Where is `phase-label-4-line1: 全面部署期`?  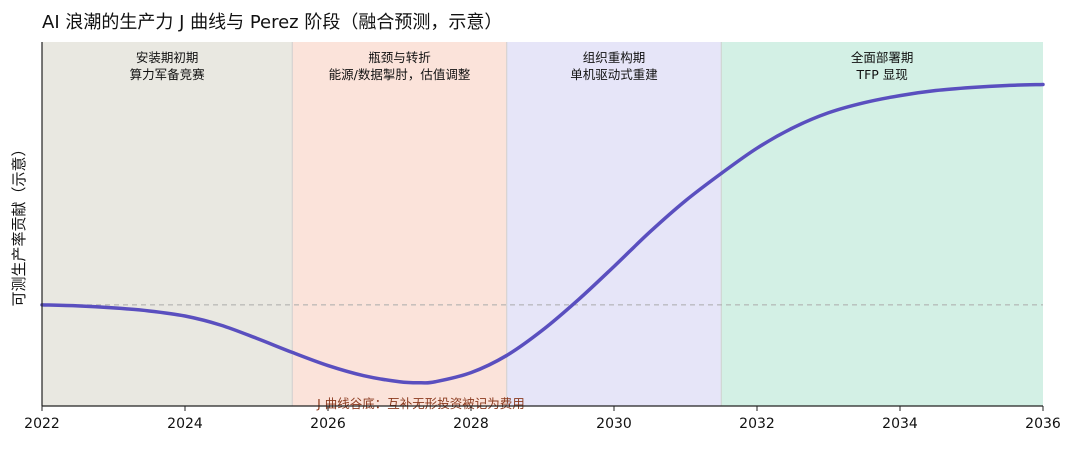
phase-label-4-line1: 全面部署期 is located at coordinates (882, 57).